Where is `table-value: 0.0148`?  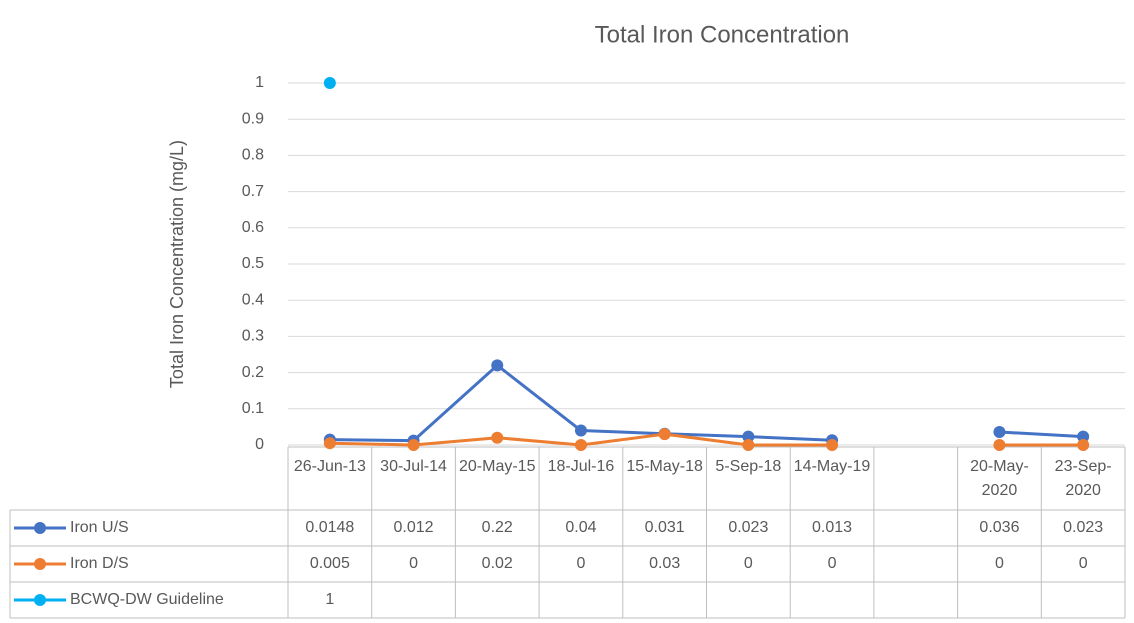
table-value: 0.0148 is located at coordinates (329, 527).